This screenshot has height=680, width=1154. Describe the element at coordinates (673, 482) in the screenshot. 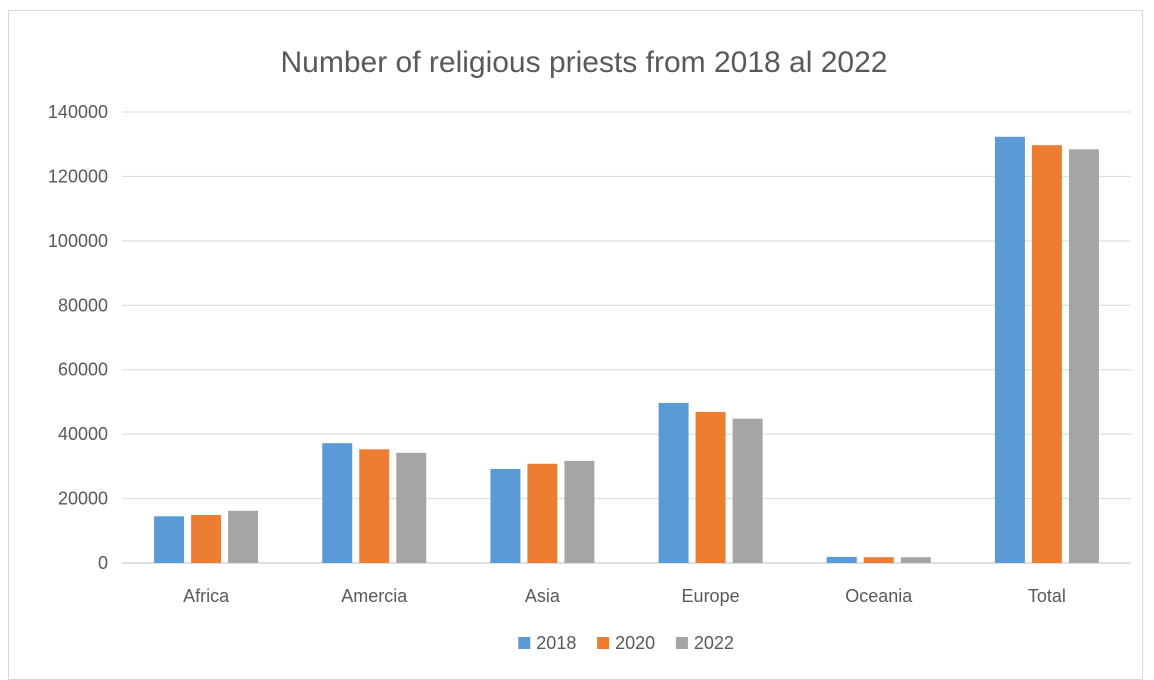

I see `bar-2018-europe` at that location.